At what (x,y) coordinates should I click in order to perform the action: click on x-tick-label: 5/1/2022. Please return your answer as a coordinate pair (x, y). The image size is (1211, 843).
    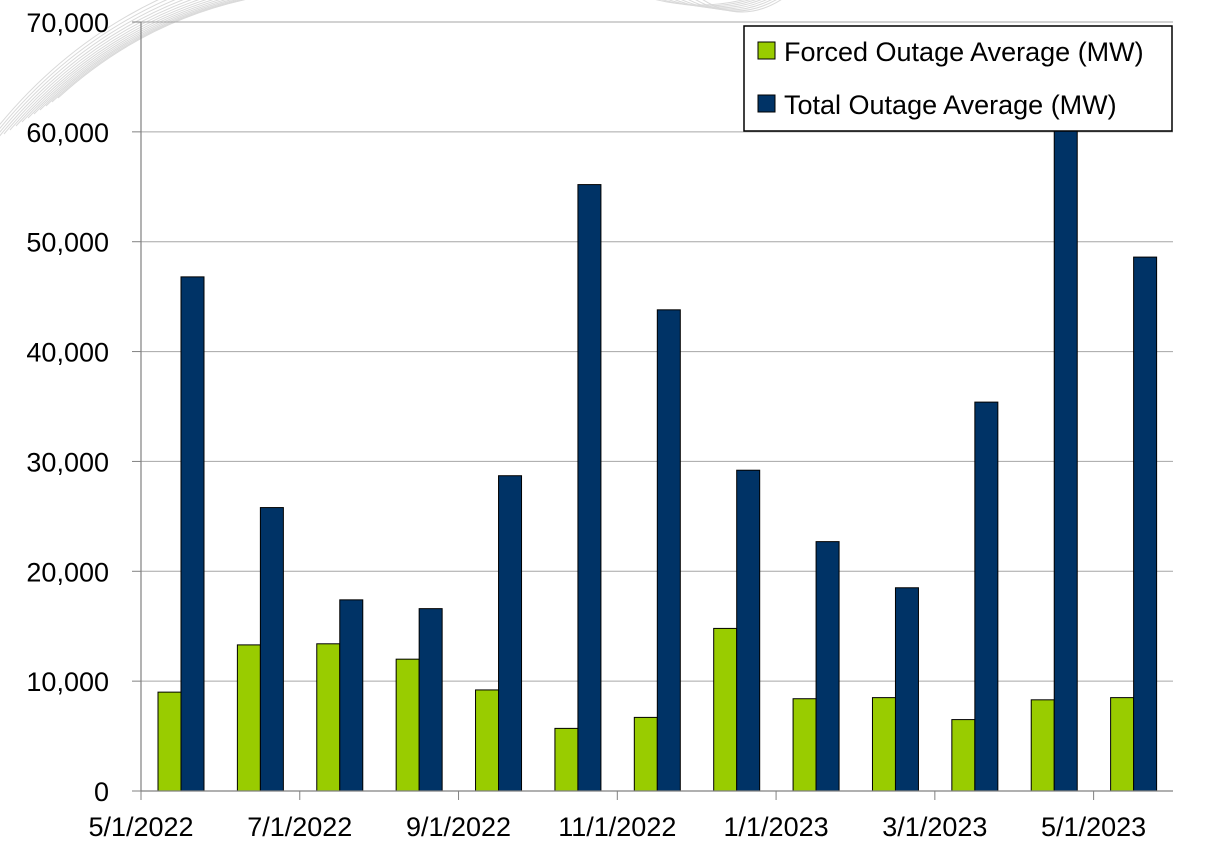
    Looking at the image, I should click on (140, 827).